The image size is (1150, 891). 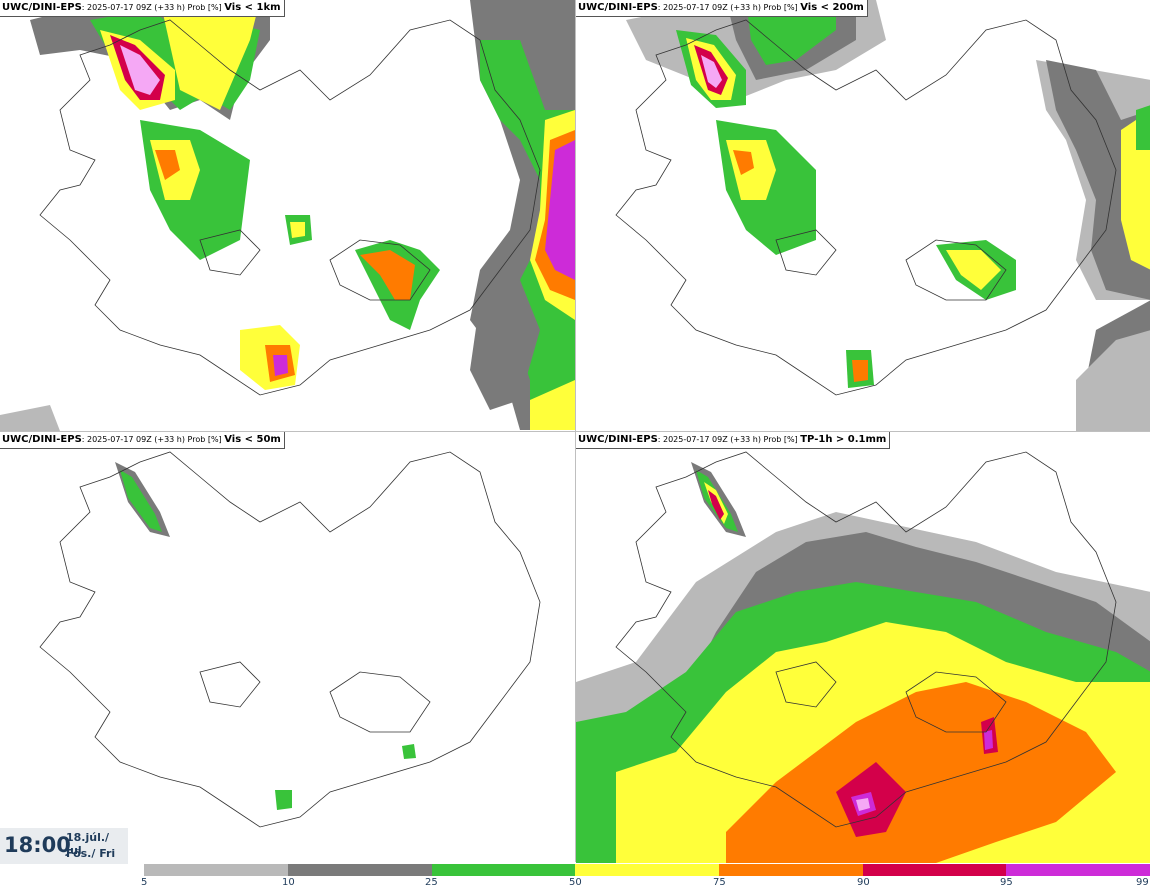 What do you see at coordinates (252, 7) in the screenshot?
I see `variable-label: Vis < 1km` at bounding box center [252, 7].